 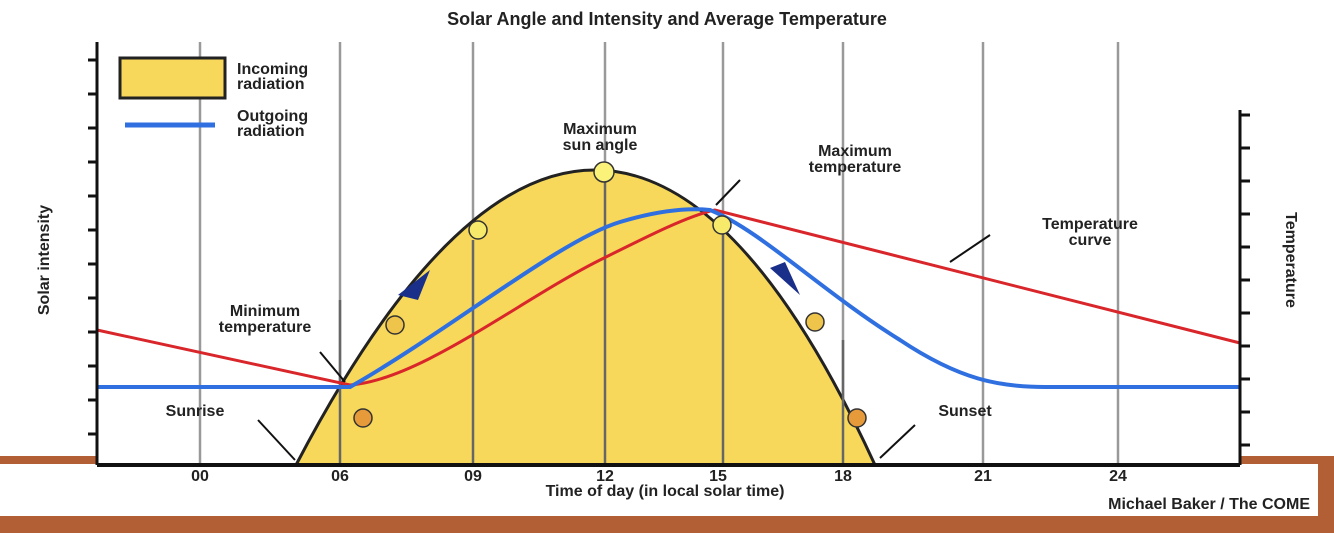 I want to click on legend-label: Outgoing, so click(x=272, y=116).